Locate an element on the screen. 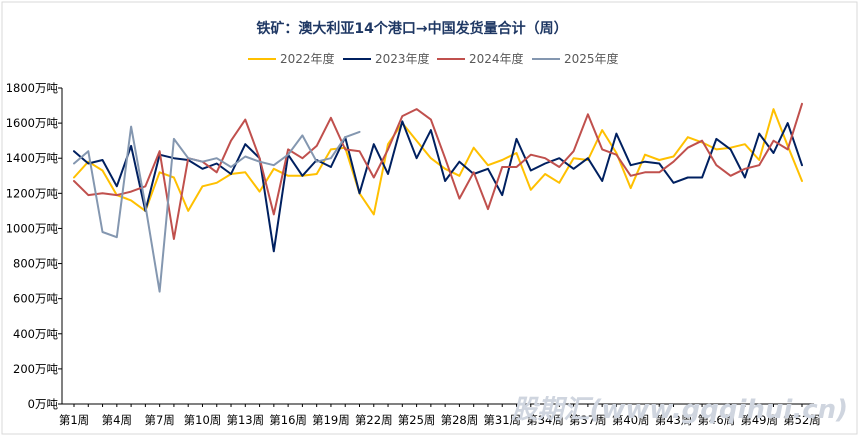  y-tick-label: 0万吨 is located at coordinates (43, 404).